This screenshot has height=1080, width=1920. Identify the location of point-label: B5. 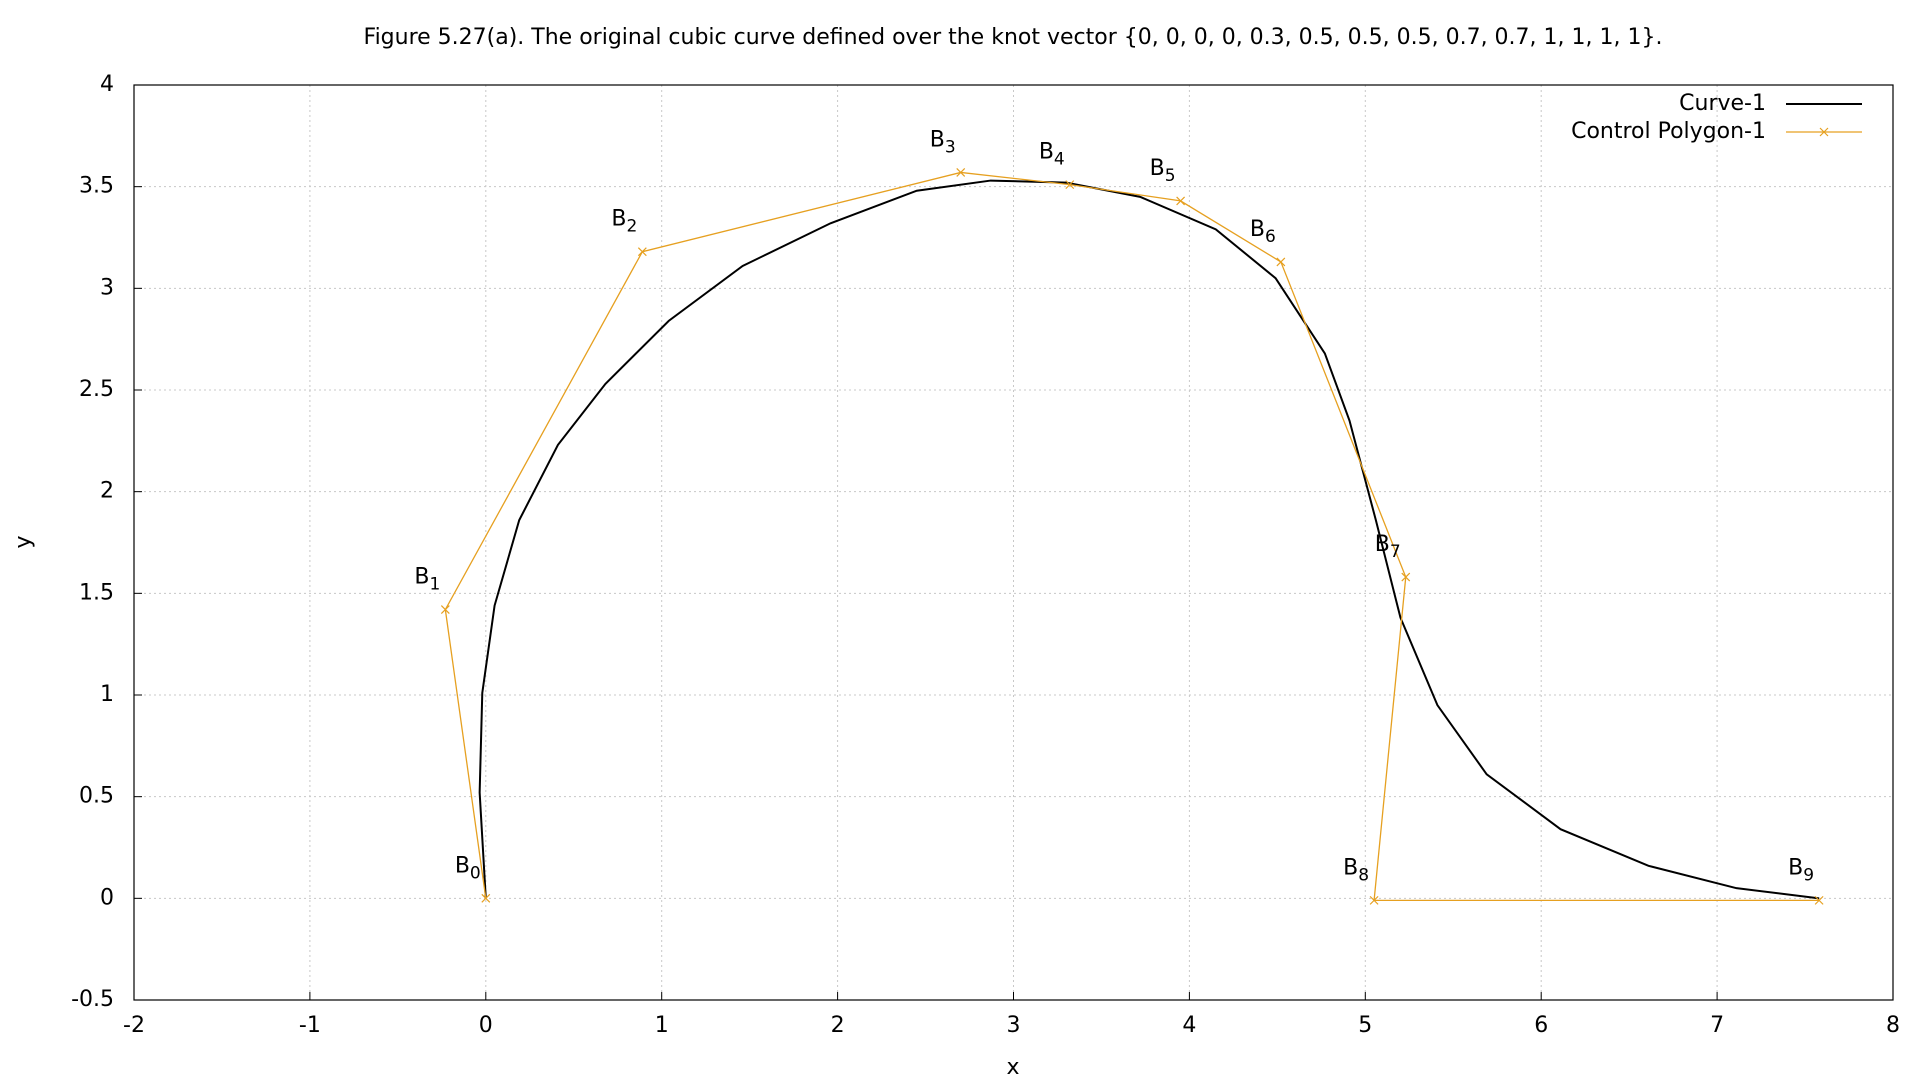
(1163, 171).